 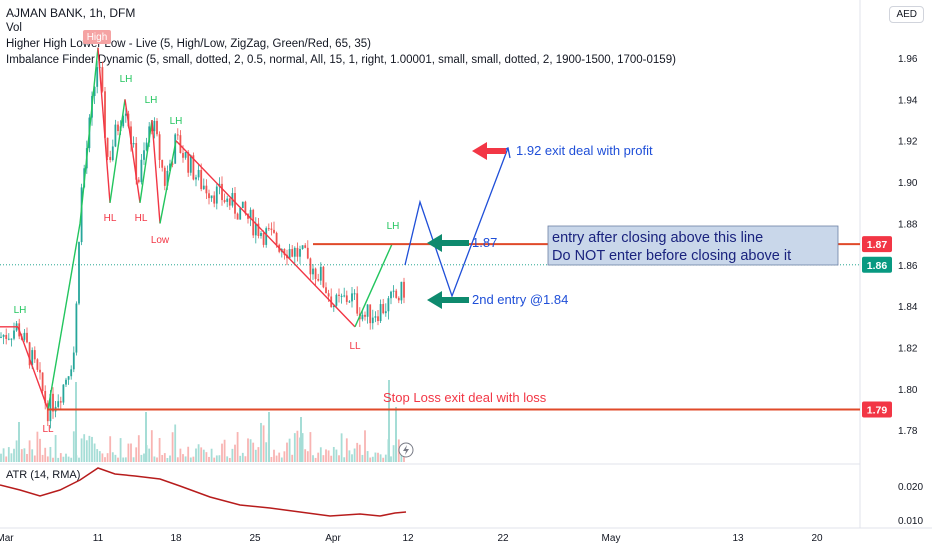 What do you see at coordinates (910, 487) in the screenshot?
I see `atr-y-tick-label: 0.020` at bounding box center [910, 487].